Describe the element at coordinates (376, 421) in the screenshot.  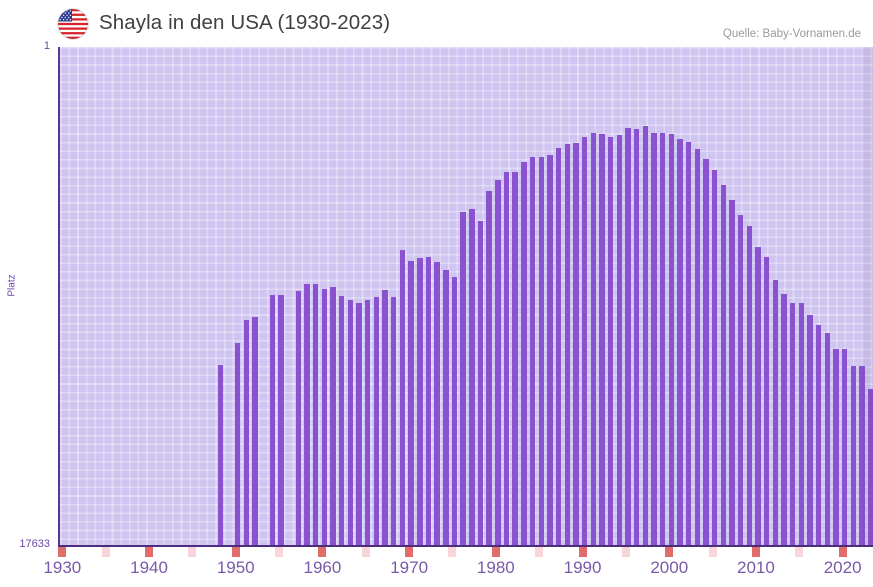
I see `bar-1966` at that location.